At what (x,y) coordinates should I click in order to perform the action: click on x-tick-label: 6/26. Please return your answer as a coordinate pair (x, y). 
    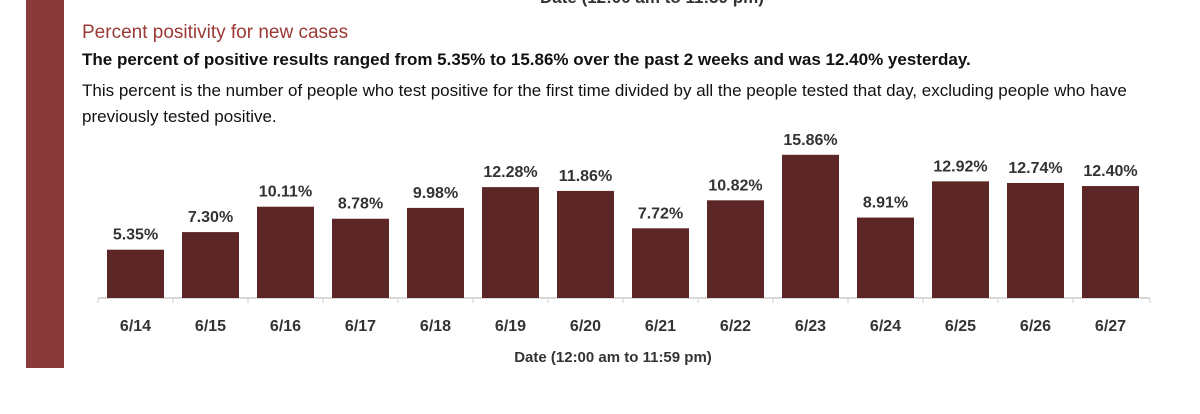
    Looking at the image, I should click on (1035, 326).